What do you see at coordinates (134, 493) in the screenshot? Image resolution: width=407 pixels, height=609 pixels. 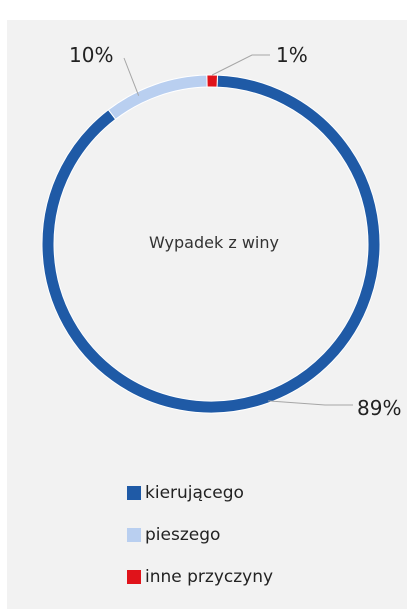 I see `legend-swatch-kierujacego` at bounding box center [134, 493].